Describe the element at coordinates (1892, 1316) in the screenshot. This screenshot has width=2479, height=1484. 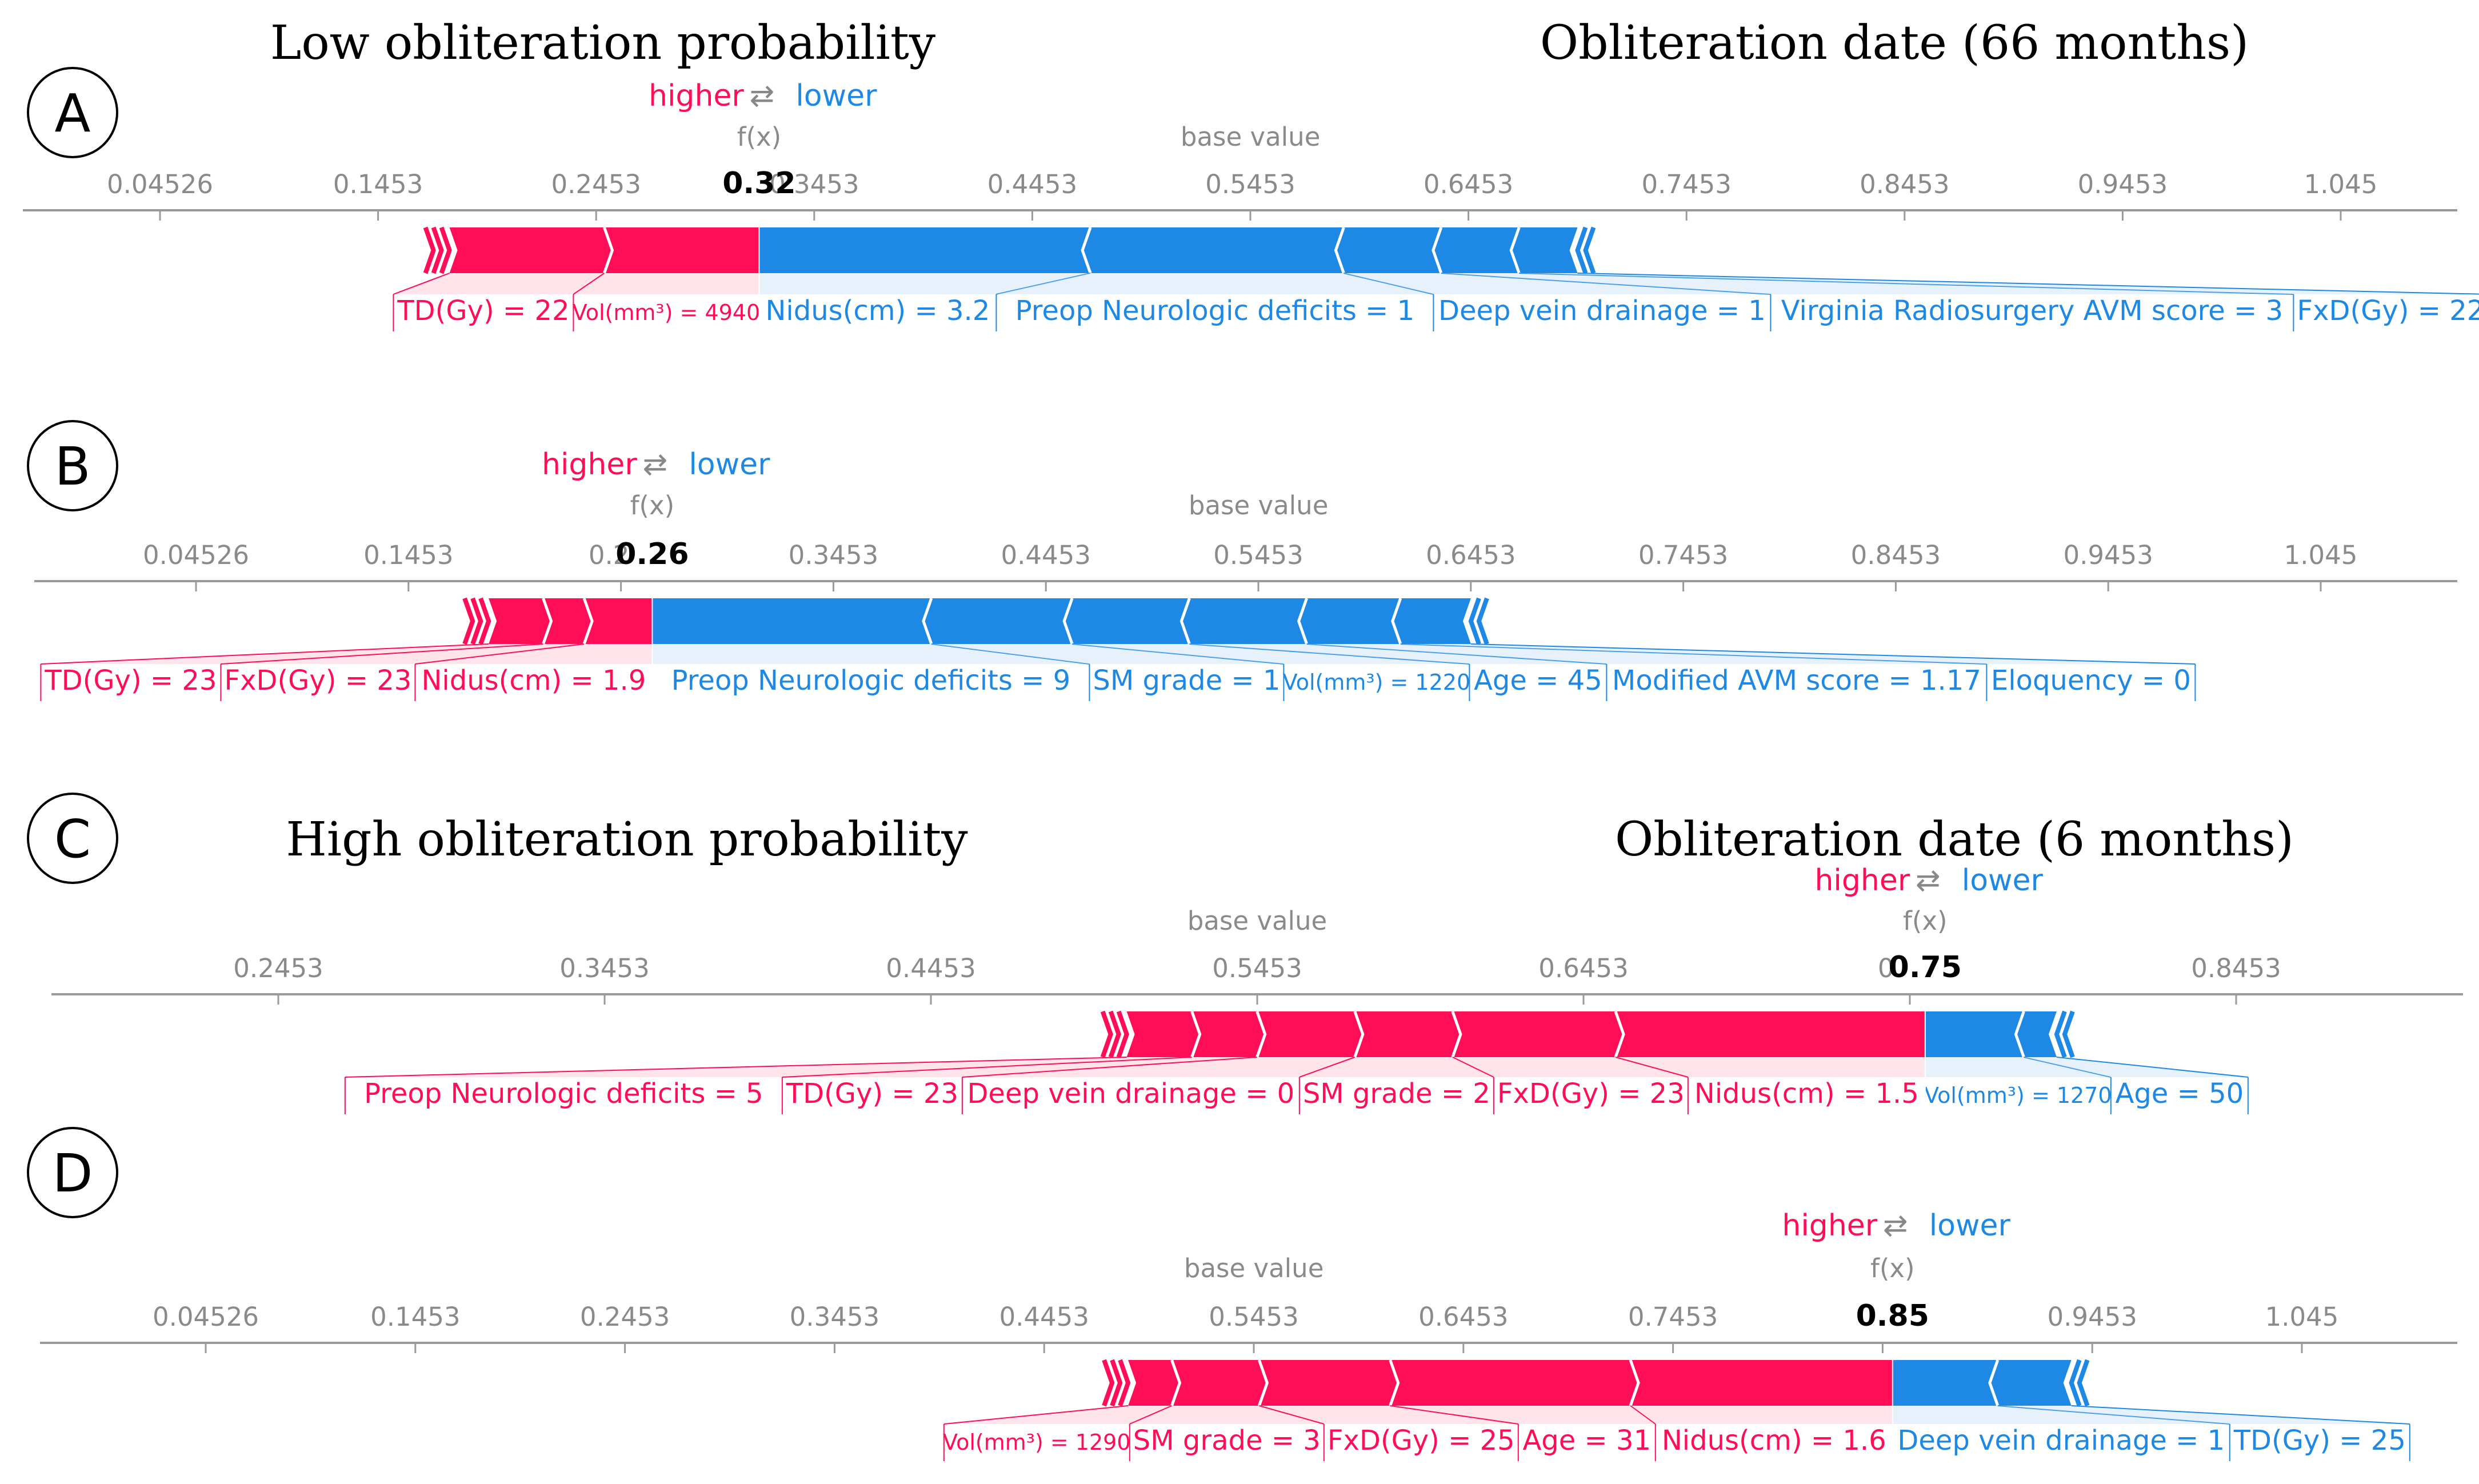
I see `fx-value: 0.85` at that location.